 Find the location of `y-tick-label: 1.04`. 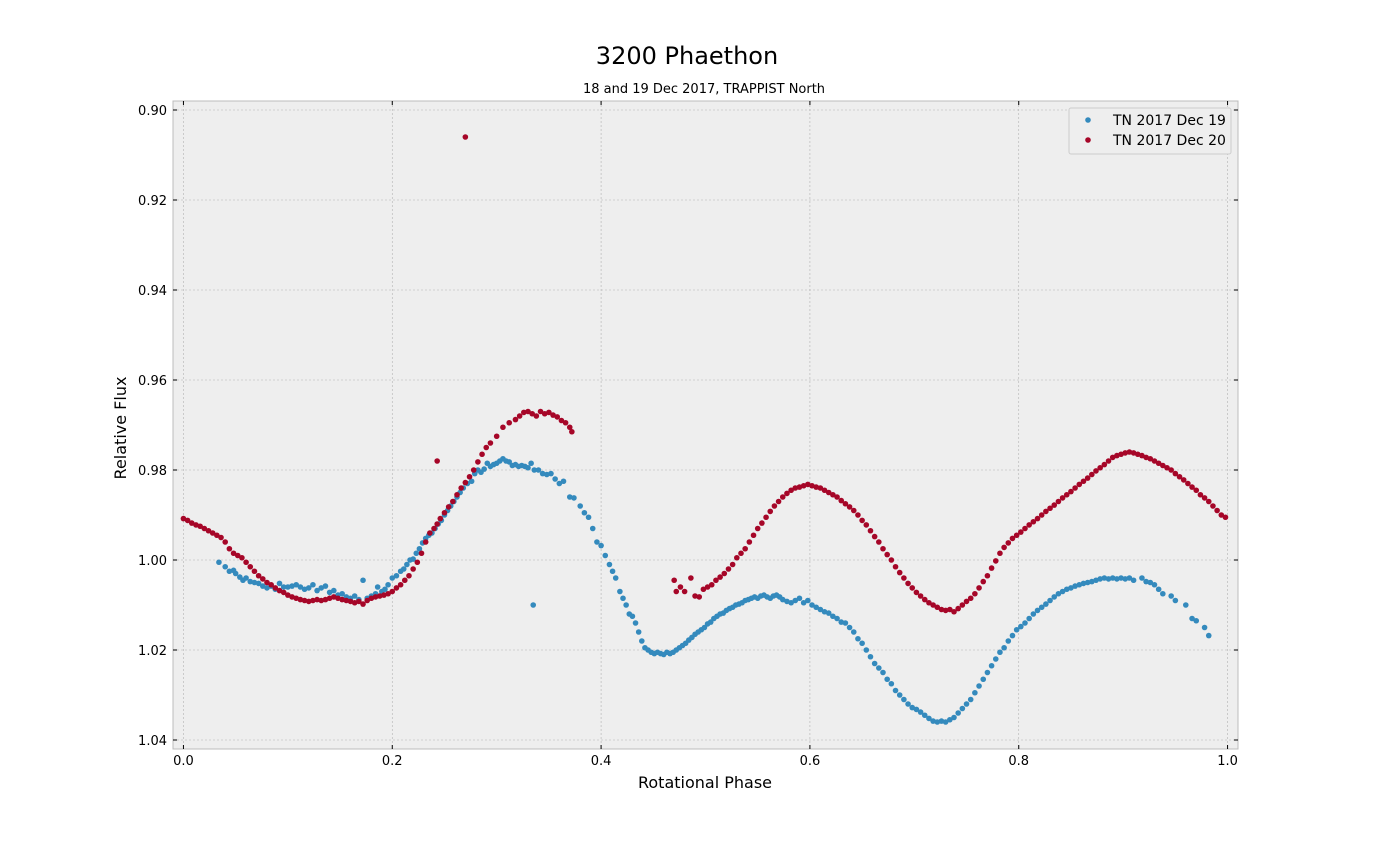

y-tick-label: 1.04 is located at coordinates (152, 741).